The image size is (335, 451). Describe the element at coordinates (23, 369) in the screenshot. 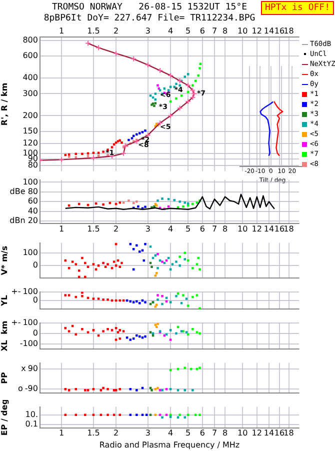

I see `text: x` at that location.